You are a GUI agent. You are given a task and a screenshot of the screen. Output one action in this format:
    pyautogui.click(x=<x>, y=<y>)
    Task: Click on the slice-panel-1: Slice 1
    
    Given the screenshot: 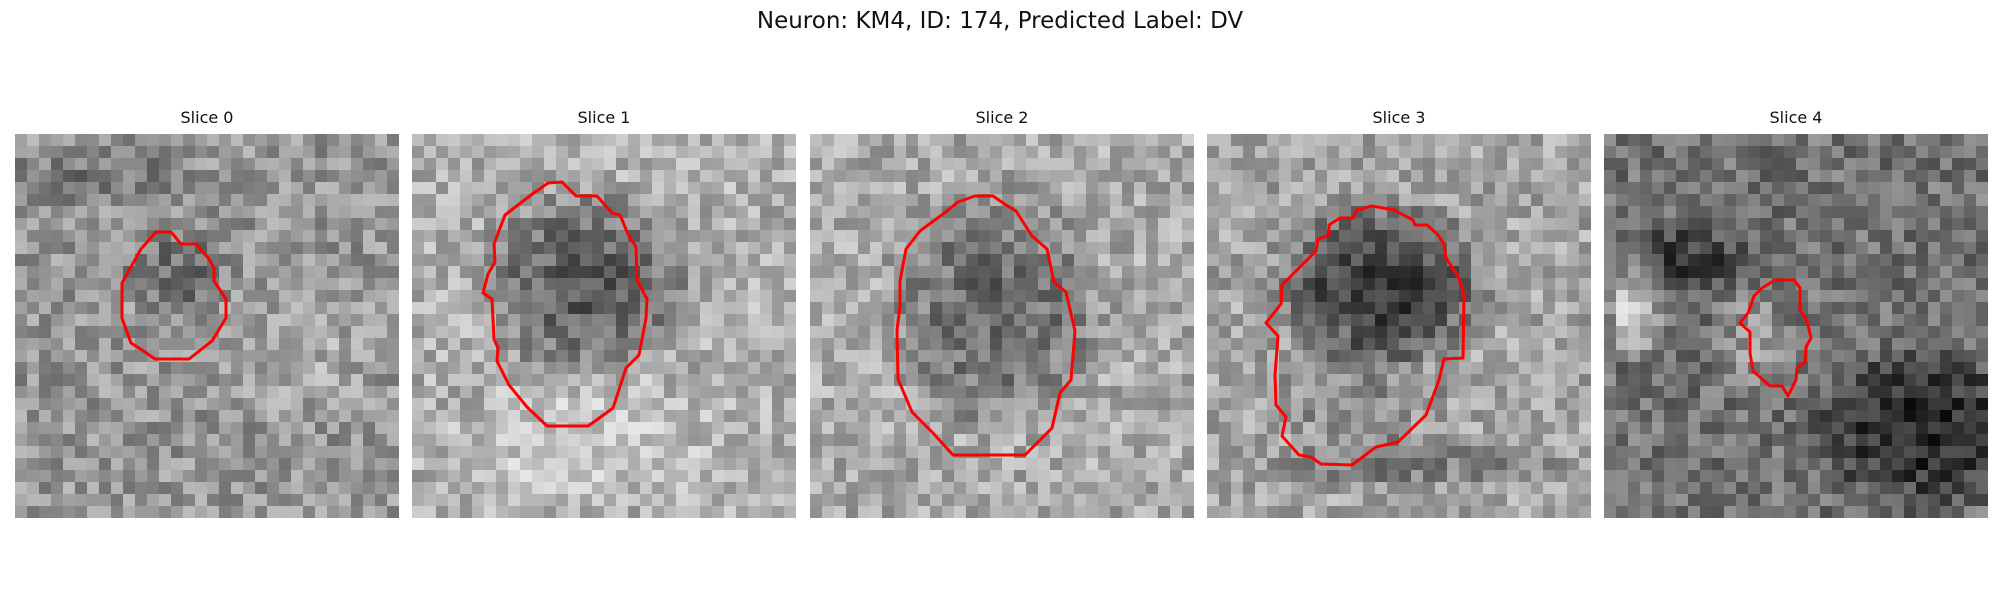 What is the action you would take?
    pyautogui.click(x=604, y=316)
    